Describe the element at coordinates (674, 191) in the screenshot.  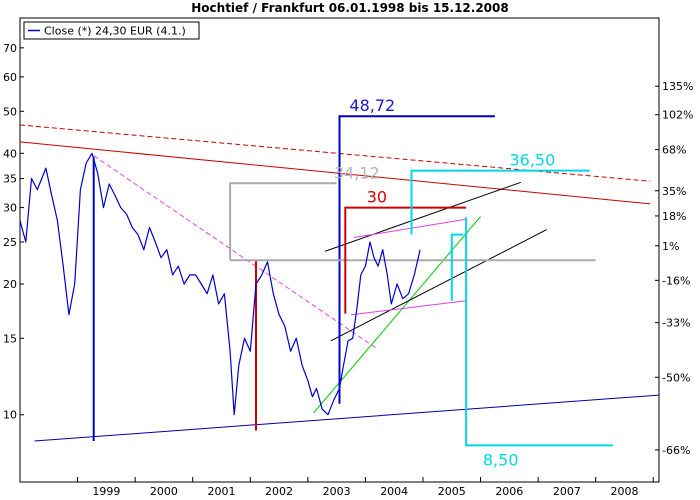
I see `right-tick-label-3: 35%` at that location.